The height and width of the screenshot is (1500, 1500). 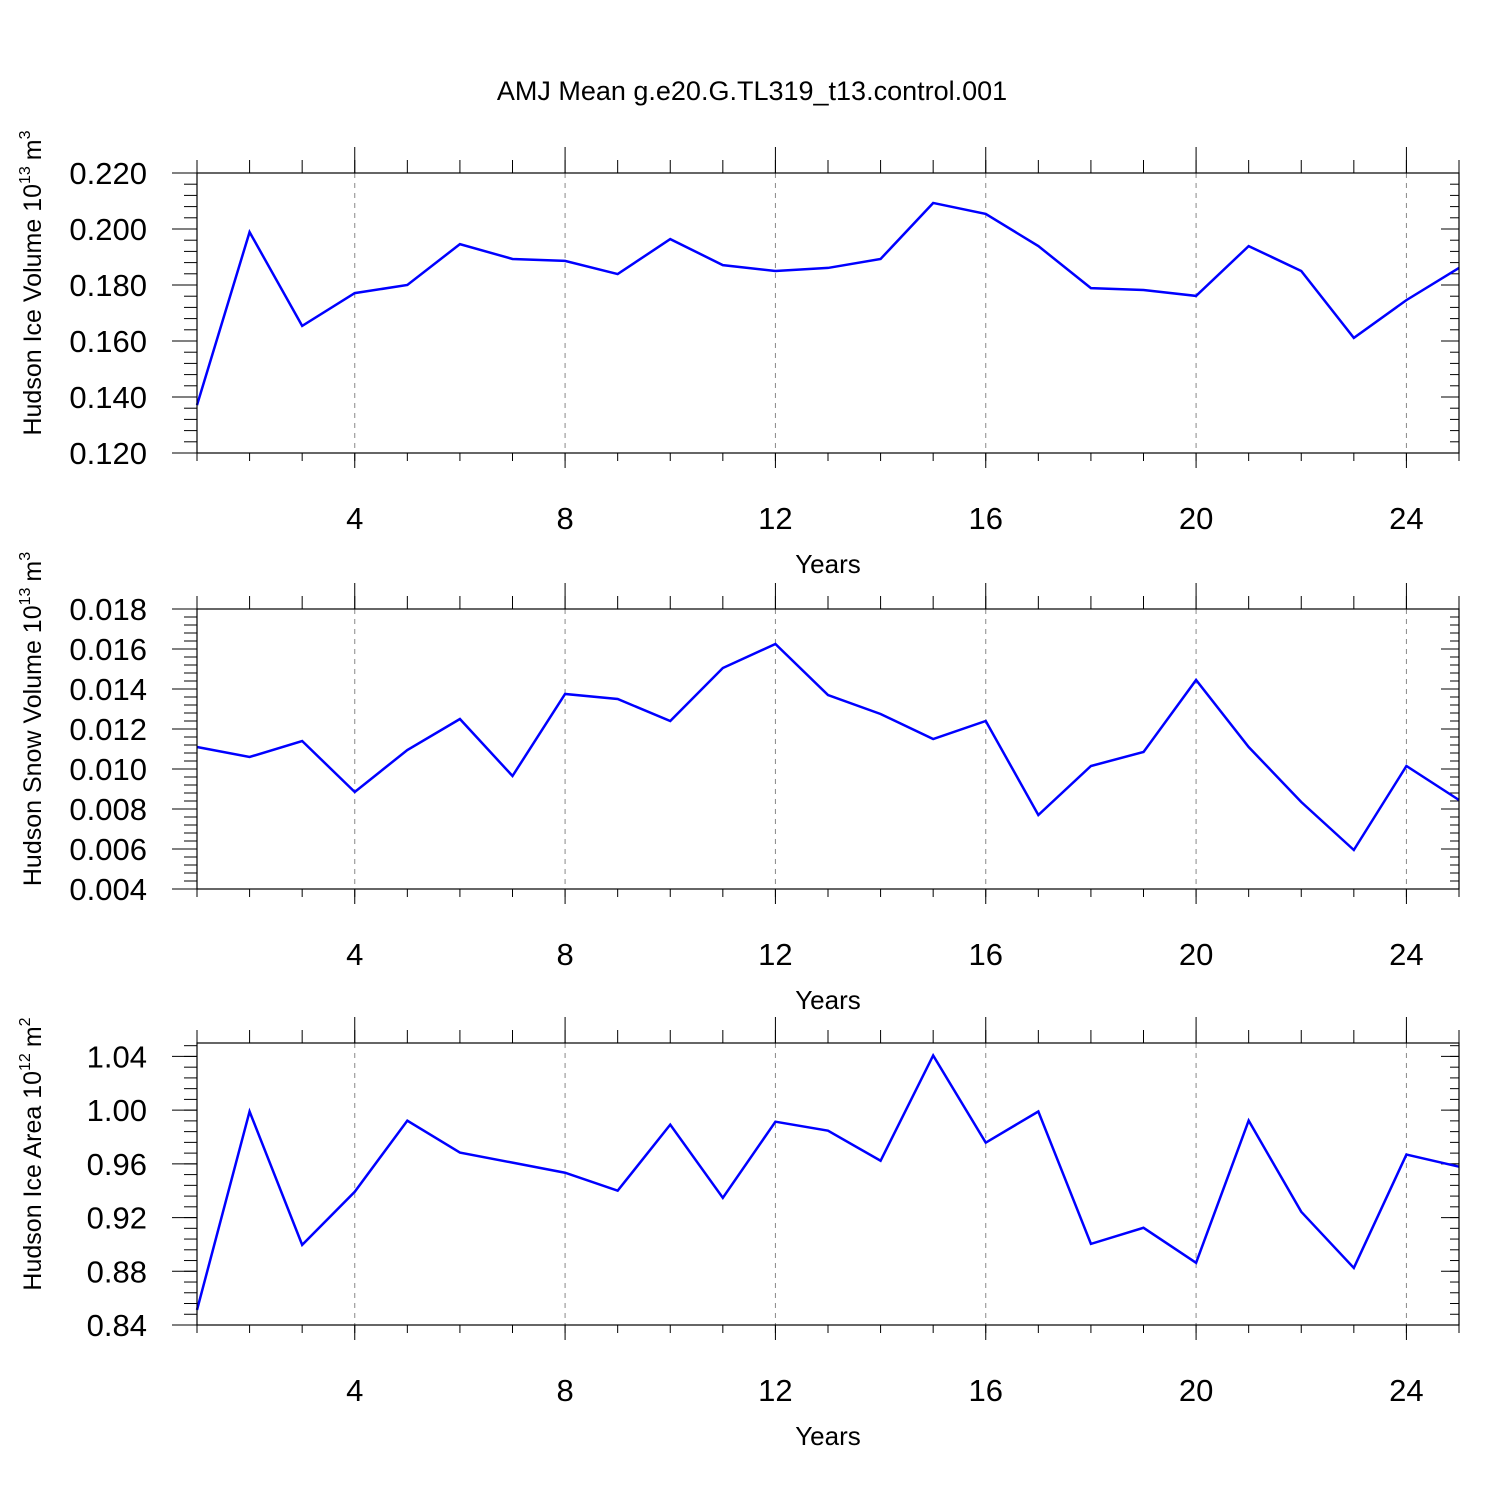 I want to click on y-tick-label: 0.014, so click(x=108, y=689).